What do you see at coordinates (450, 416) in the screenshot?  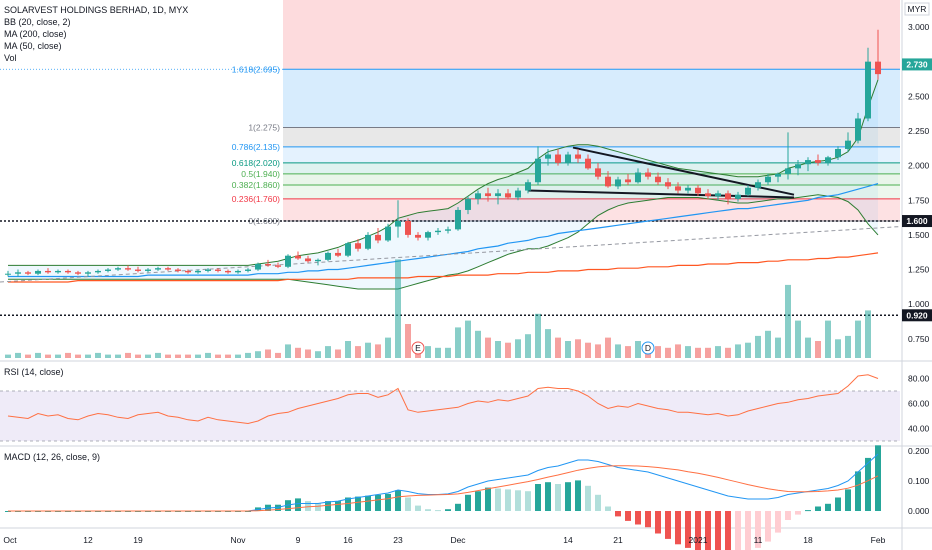 I see `rsi-band` at bounding box center [450, 416].